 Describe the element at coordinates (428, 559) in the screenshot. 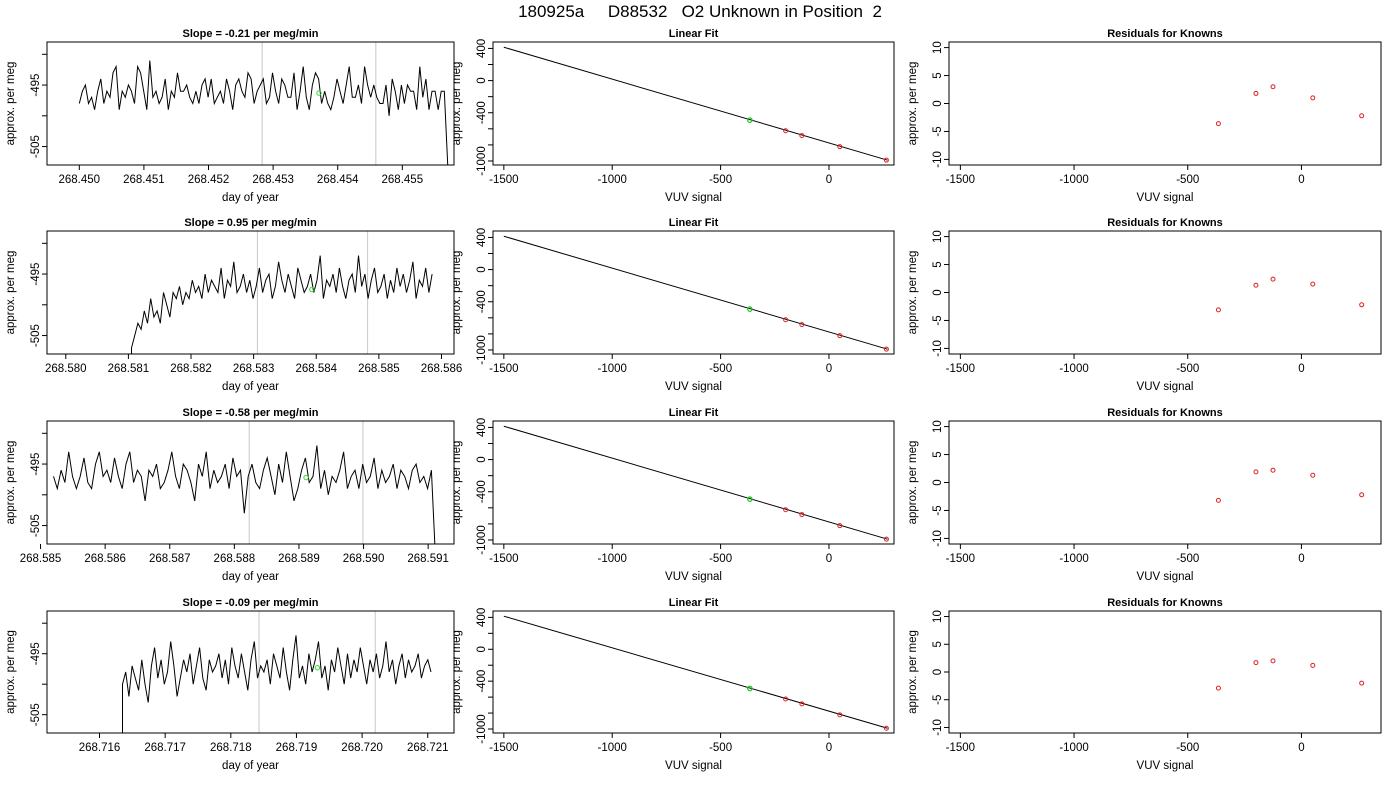

I see `x-tick-label: 268.591` at that location.